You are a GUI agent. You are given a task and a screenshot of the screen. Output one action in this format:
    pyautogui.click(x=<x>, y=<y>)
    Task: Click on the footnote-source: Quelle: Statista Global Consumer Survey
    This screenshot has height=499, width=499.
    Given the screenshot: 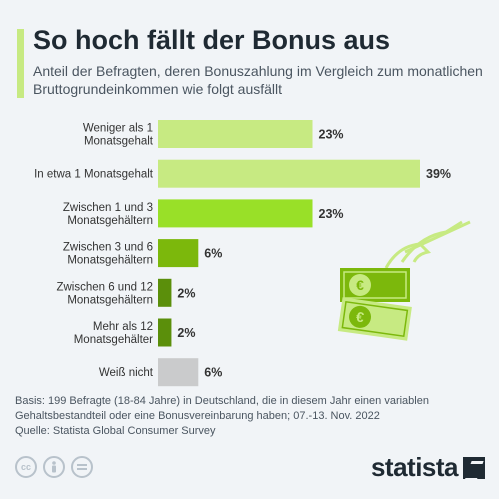 What is the action you would take?
    pyautogui.click(x=115, y=431)
    